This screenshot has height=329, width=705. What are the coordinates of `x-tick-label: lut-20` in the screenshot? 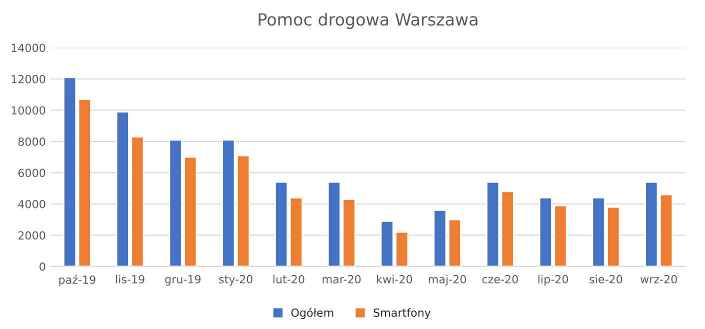 It's located at (288, 279).